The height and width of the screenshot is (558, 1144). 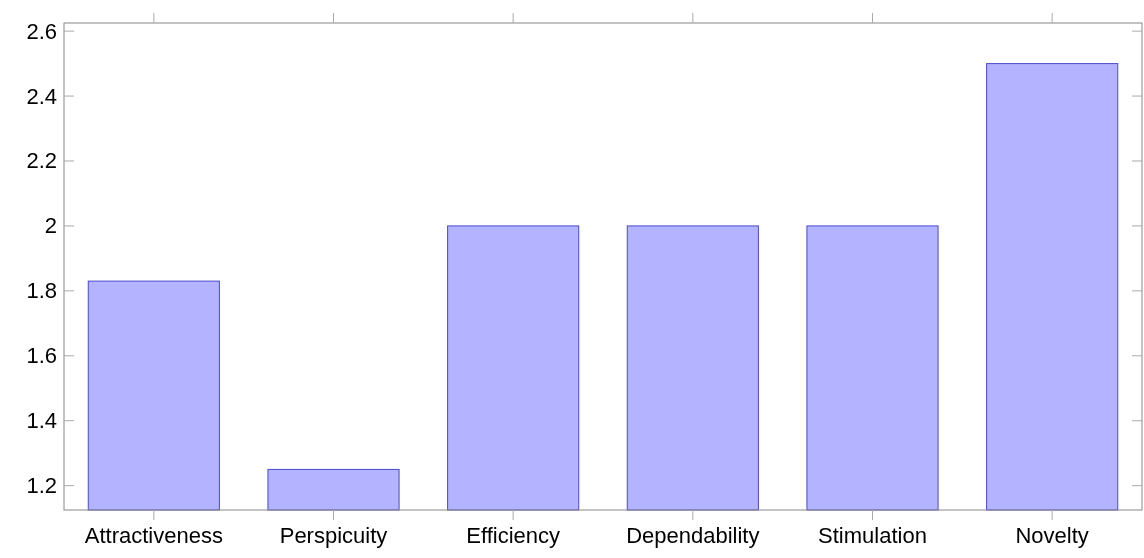 I want to click on y-tick-label: 1.4, so click(x=41, y=421).